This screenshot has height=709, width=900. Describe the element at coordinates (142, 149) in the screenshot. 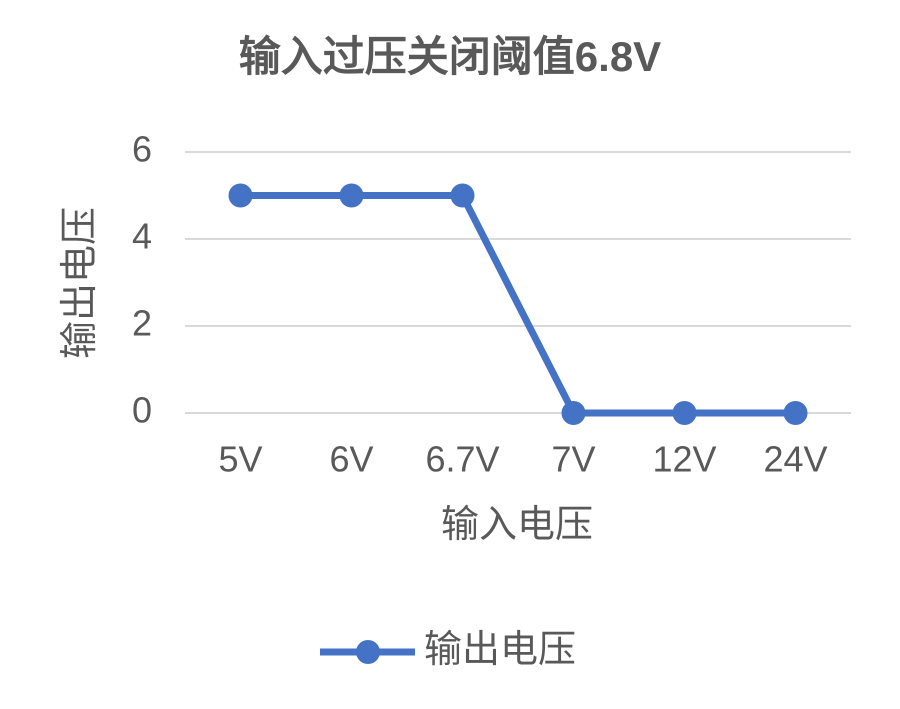

I see `y-tick-label: 6` at that location.